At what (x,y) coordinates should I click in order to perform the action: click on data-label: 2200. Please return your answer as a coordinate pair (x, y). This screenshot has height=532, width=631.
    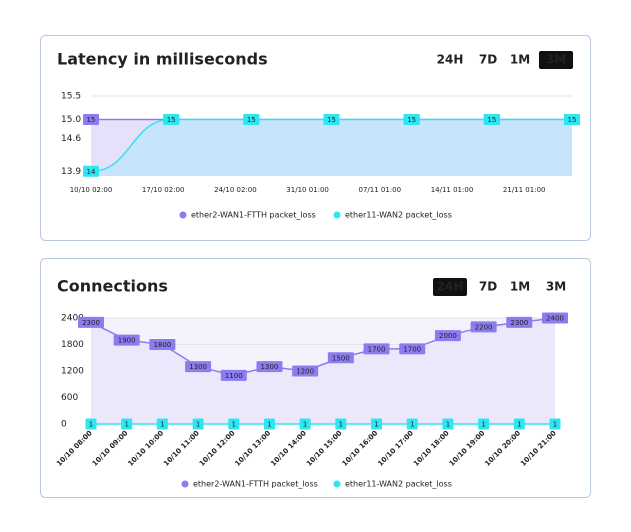
    Looking at the image, I should click on (484, 327).